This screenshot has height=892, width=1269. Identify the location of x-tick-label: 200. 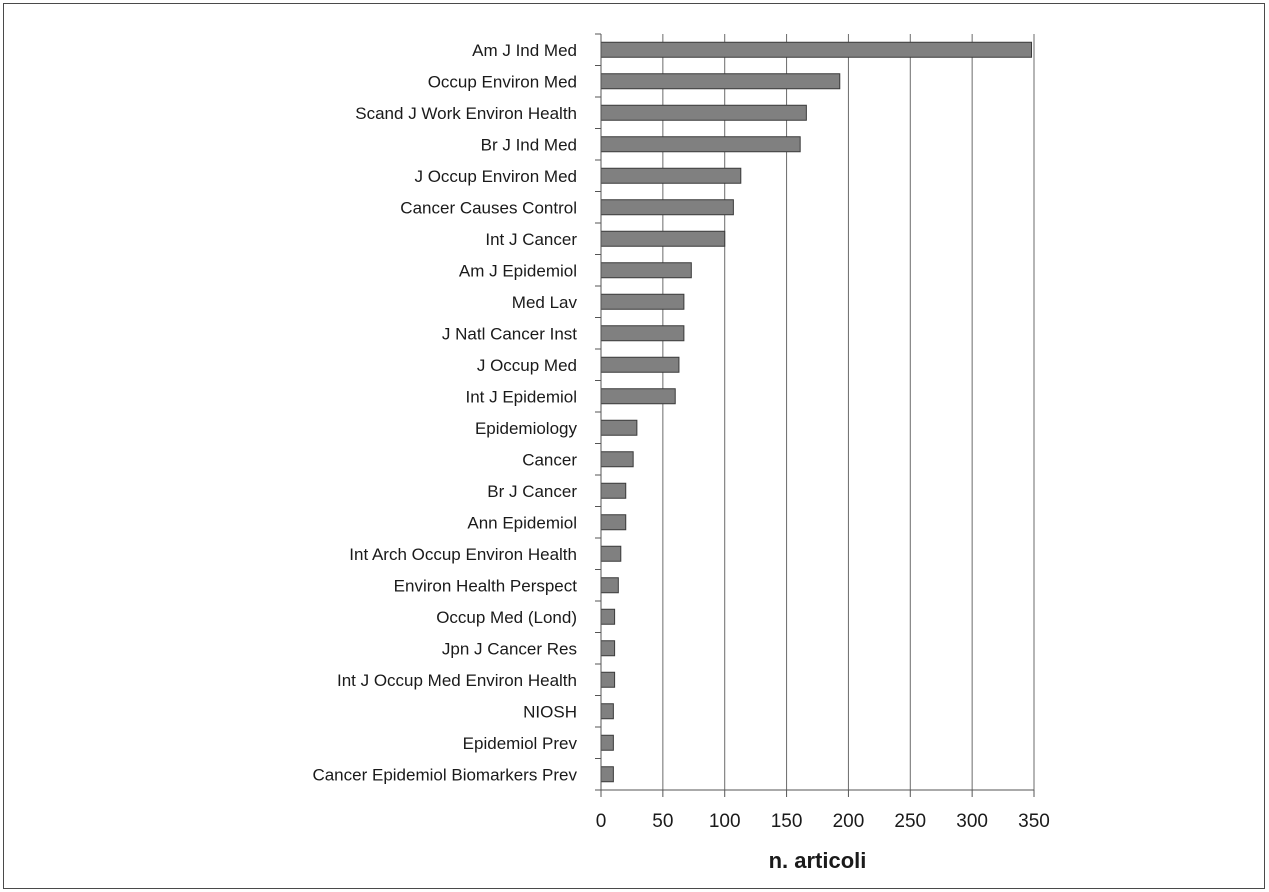
(849, 821).